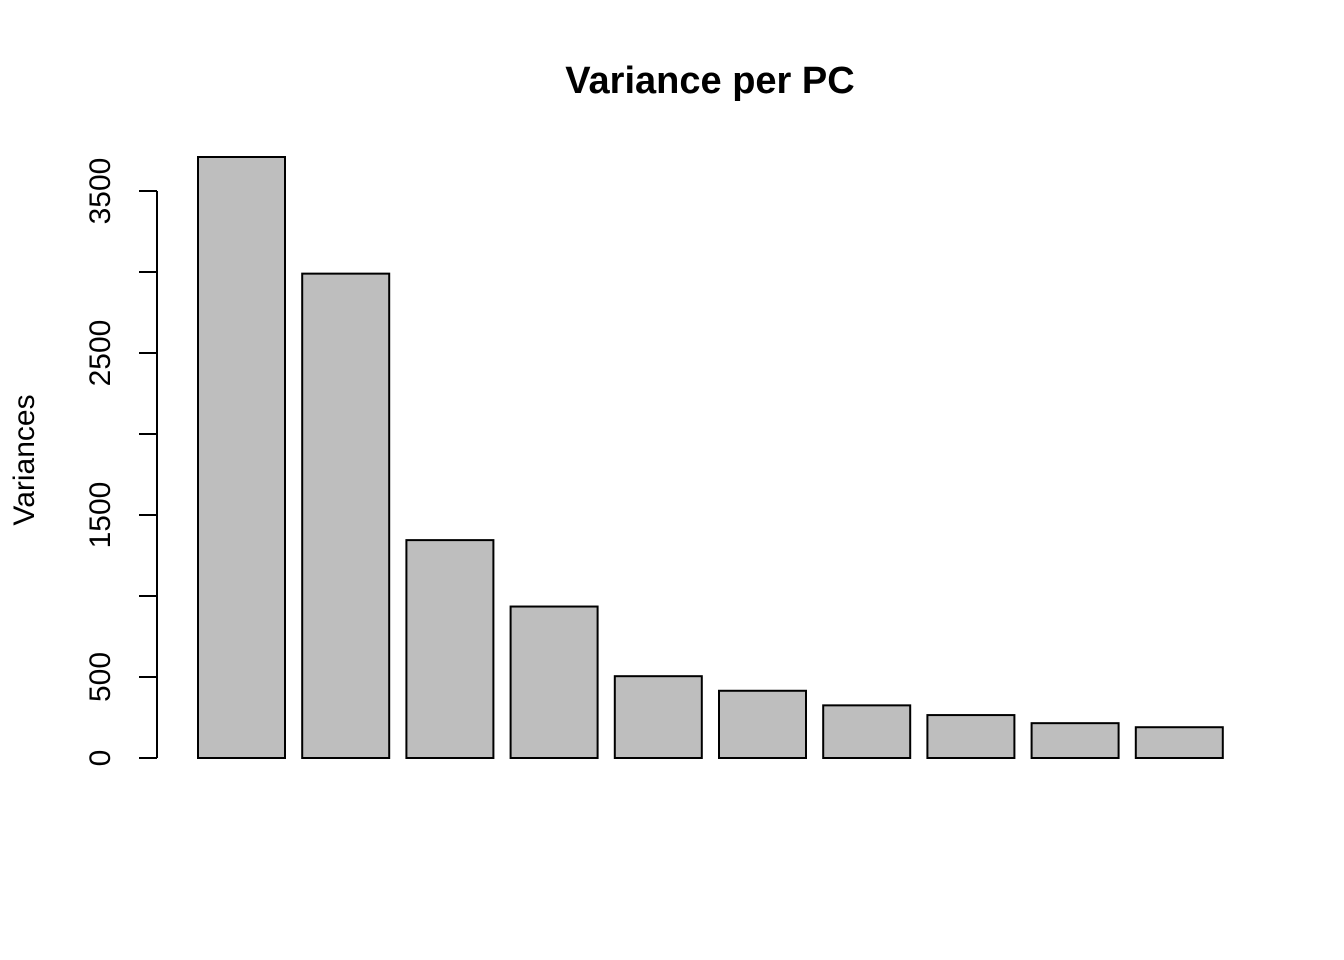 This screenshot has height=960, width=1344. Describe the element at coordinates (100, 758) in the screenshot. I see `y-tick-label: 0` at that location.